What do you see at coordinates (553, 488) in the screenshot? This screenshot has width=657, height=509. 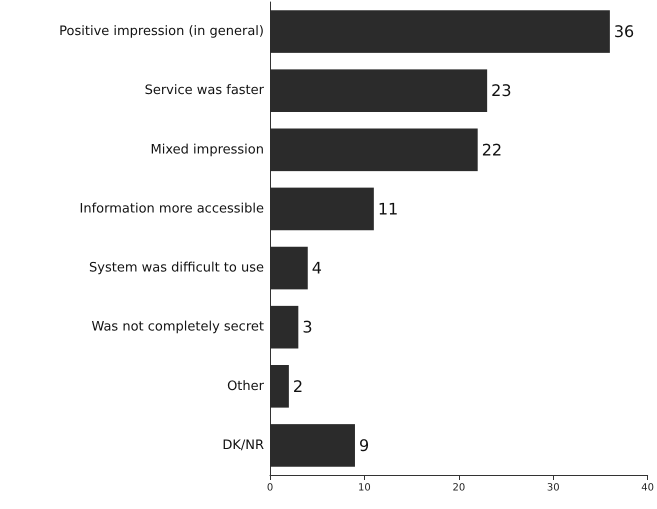 I see `x-tick-label: 30` at bounding box center [553, 488].